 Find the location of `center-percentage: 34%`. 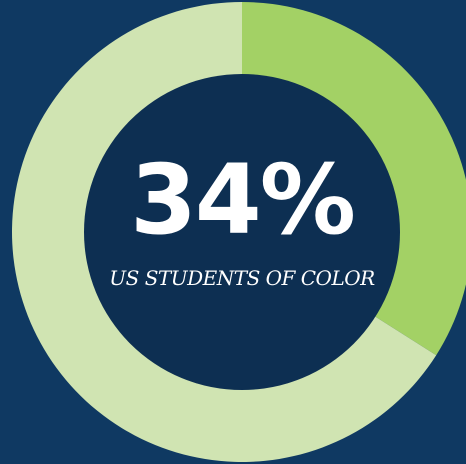

center-percentage: 34% is located at coordinates (243, 200).